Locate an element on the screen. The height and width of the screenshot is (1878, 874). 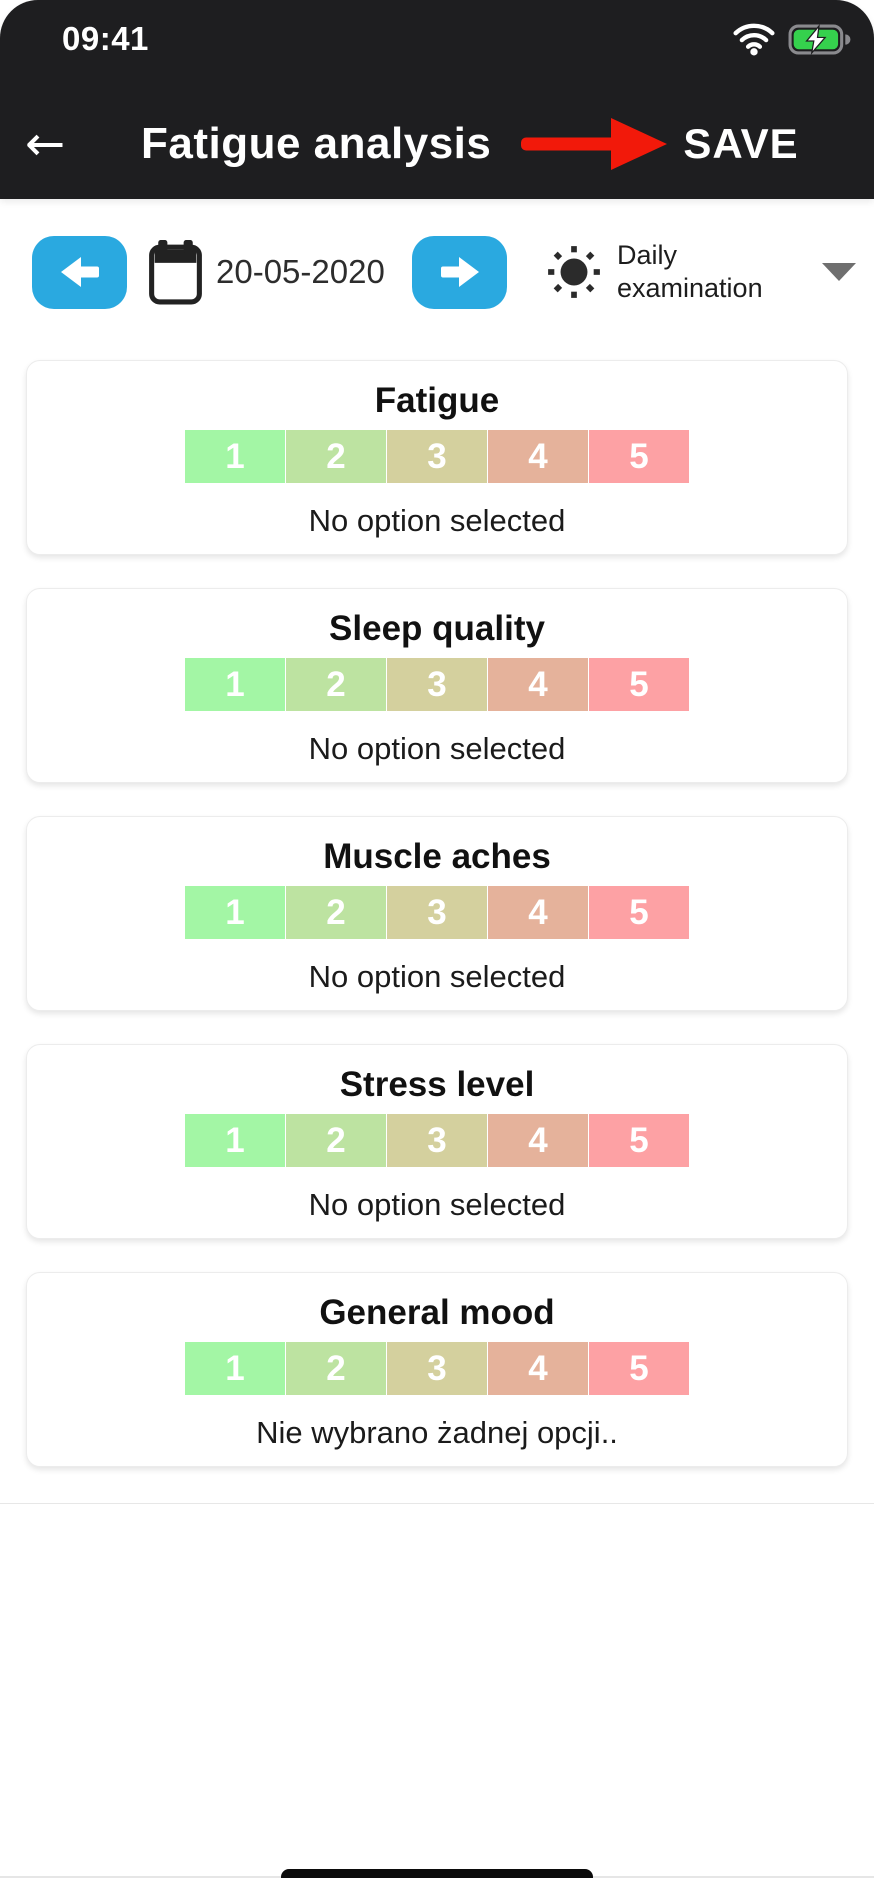
question-title: Fatigue is located at coordinates (437, 400).